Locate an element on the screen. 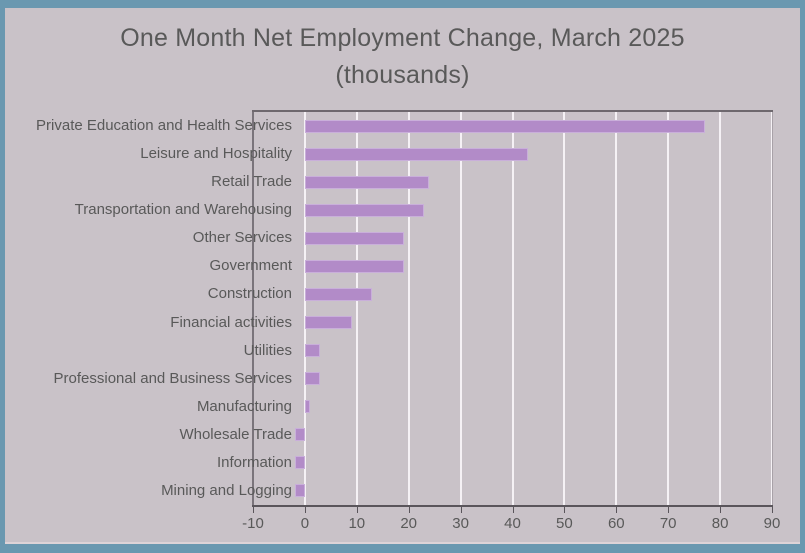 The image size is (805, 553). category-label: Construction is located at coordinates (249, 294).